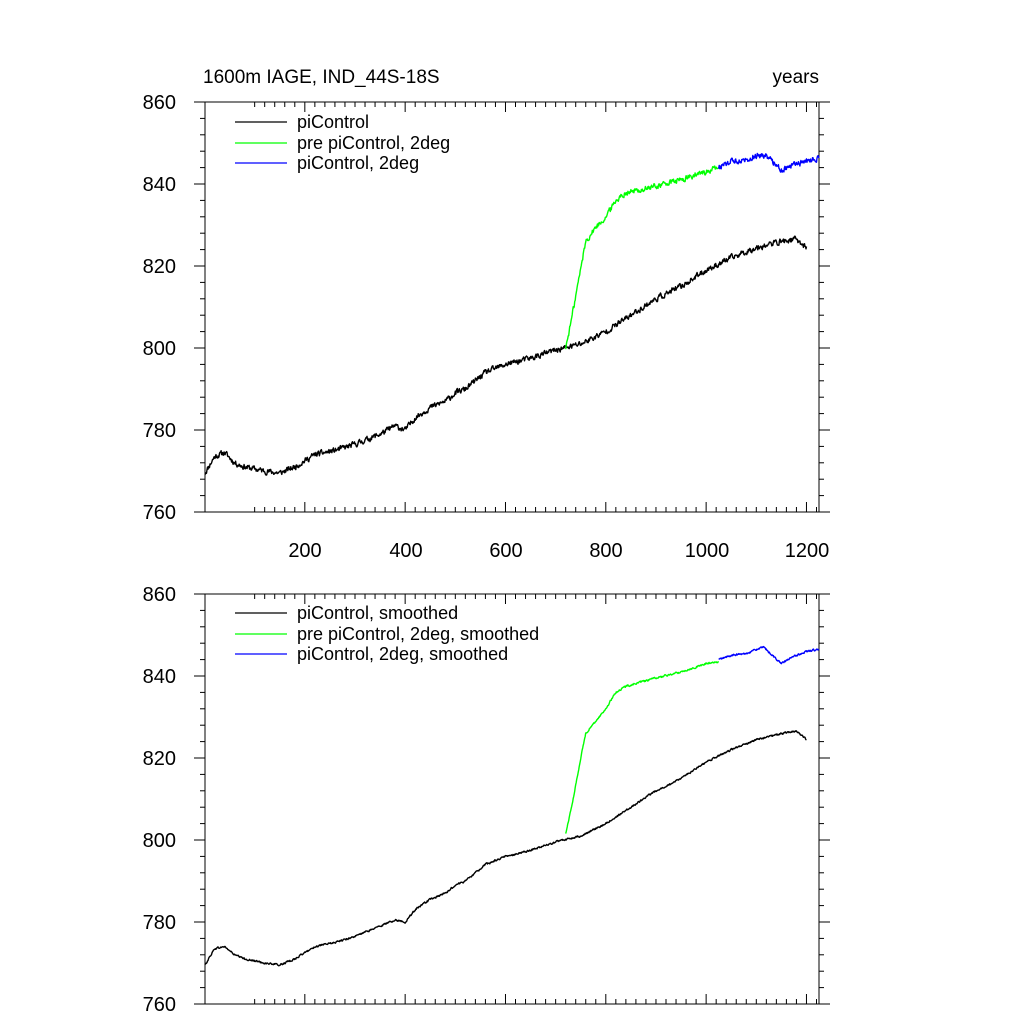 Image resolution: width=1024 pixels, height=1024 pixels. I want to click on legend-label-picontrol: piControl, so click(333, 122).